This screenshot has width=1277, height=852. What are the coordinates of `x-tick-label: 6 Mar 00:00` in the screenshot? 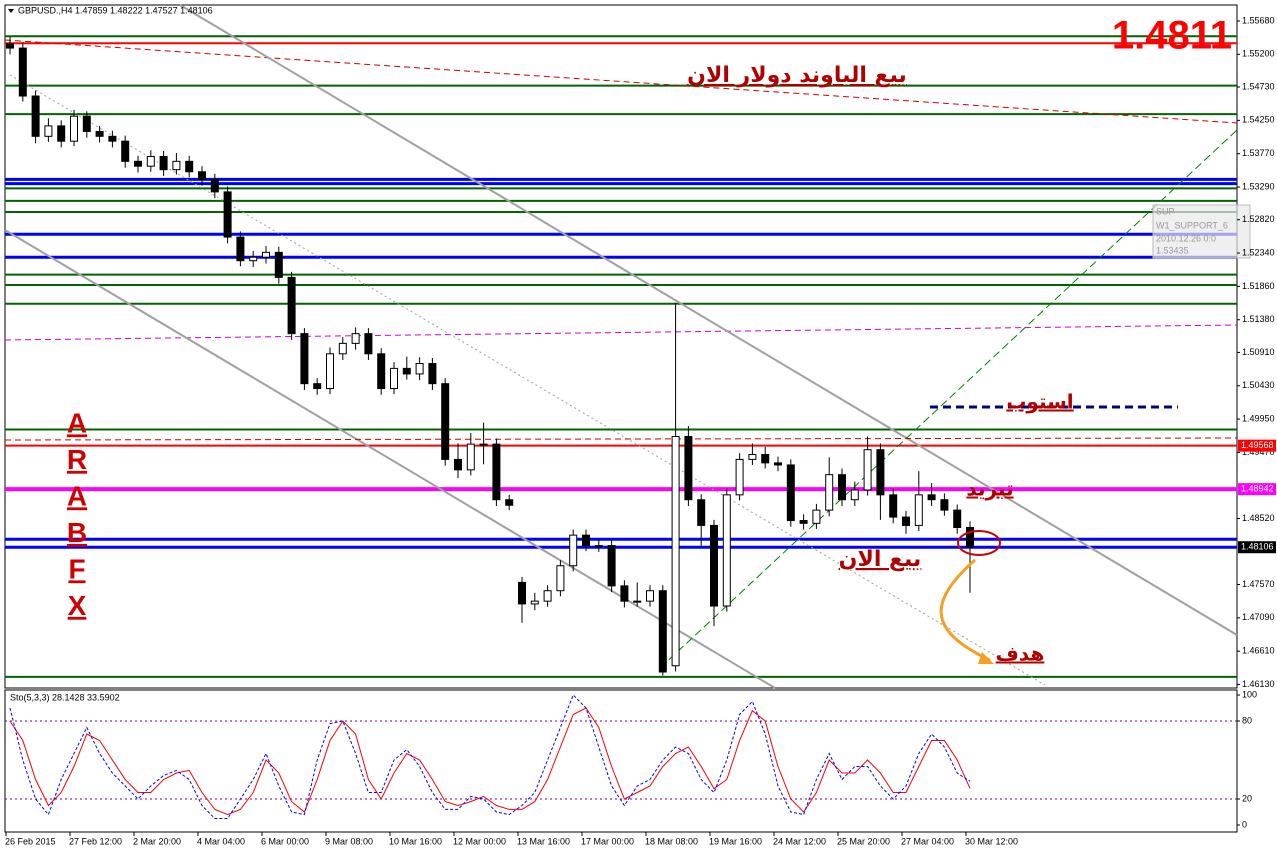 It's located at (285, 841).